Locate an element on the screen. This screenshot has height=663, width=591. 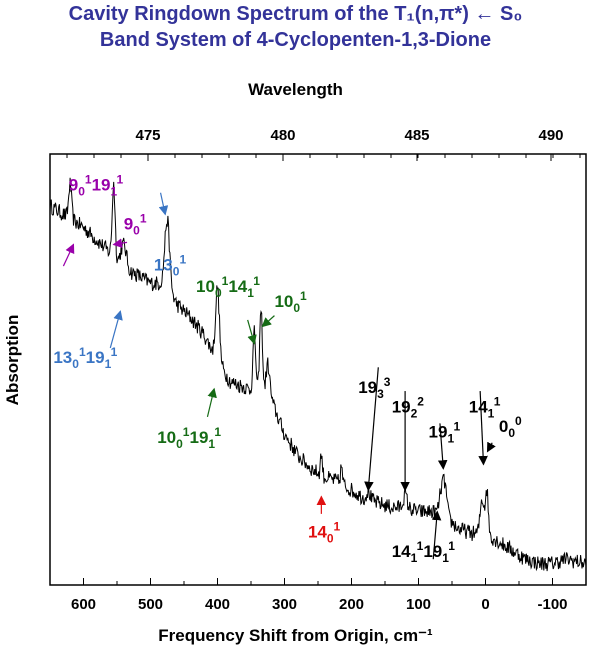
annotation-a-13-19: 13011911 is located at coordinates (85, 358).